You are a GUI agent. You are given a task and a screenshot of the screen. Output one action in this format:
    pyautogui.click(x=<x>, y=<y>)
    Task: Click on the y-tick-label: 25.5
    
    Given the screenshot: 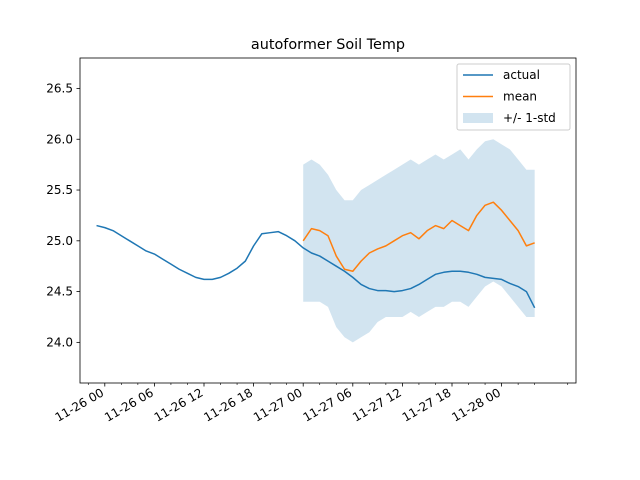 What is the action you would take?
    pyautogui.click(x=59, y=190)
    